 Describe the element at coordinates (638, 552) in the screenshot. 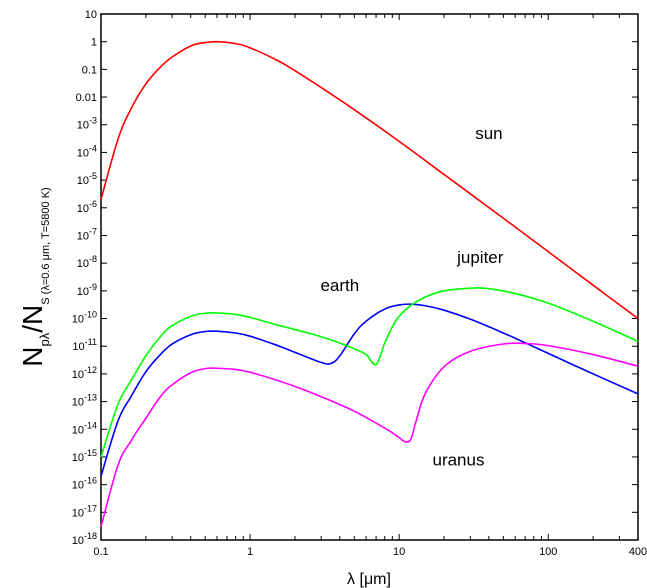

I see `x-tick-label: 400` at that location.